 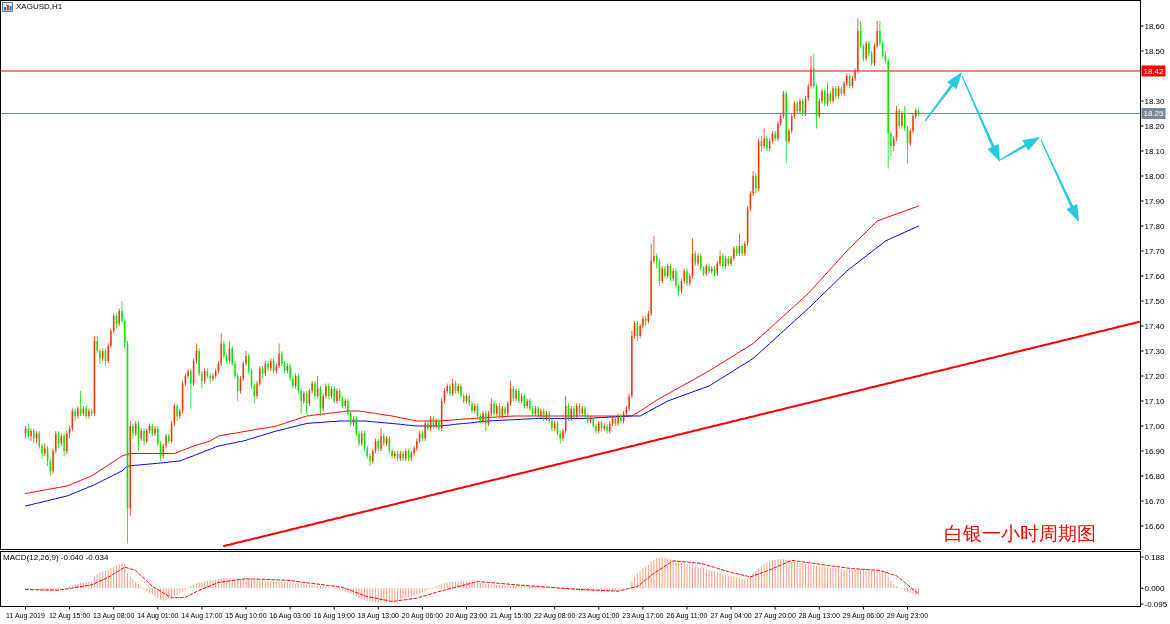 I want to click on y-tick-label: 17.10, so click(x=1155, y=401).